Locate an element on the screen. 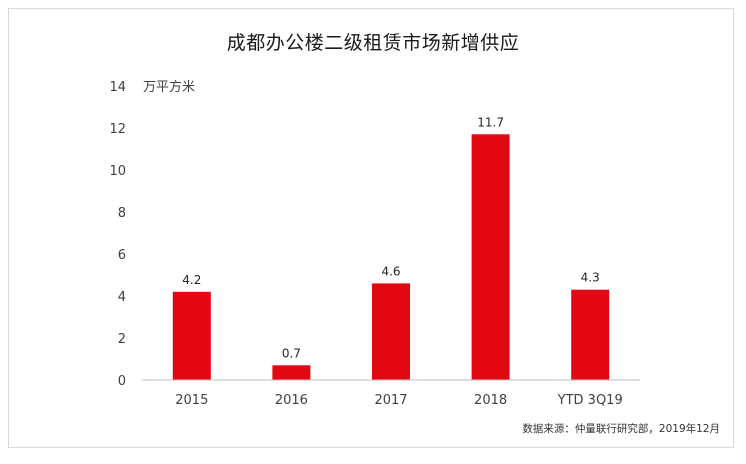 The height and width of the screenshot is (464, 746). source-note: 数据来源：仲量联行研究部，2019年12月 is located at coordinates (621, 429).